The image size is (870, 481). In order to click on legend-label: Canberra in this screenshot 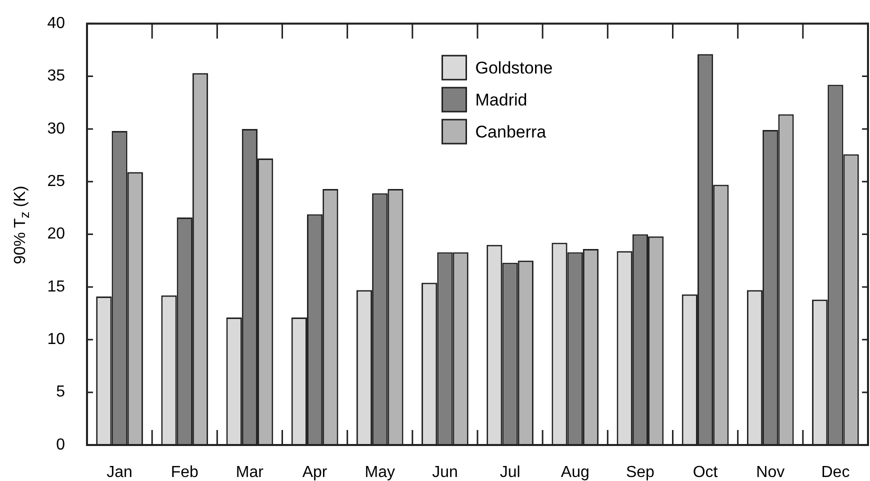, I will do `click(511, 132)`.